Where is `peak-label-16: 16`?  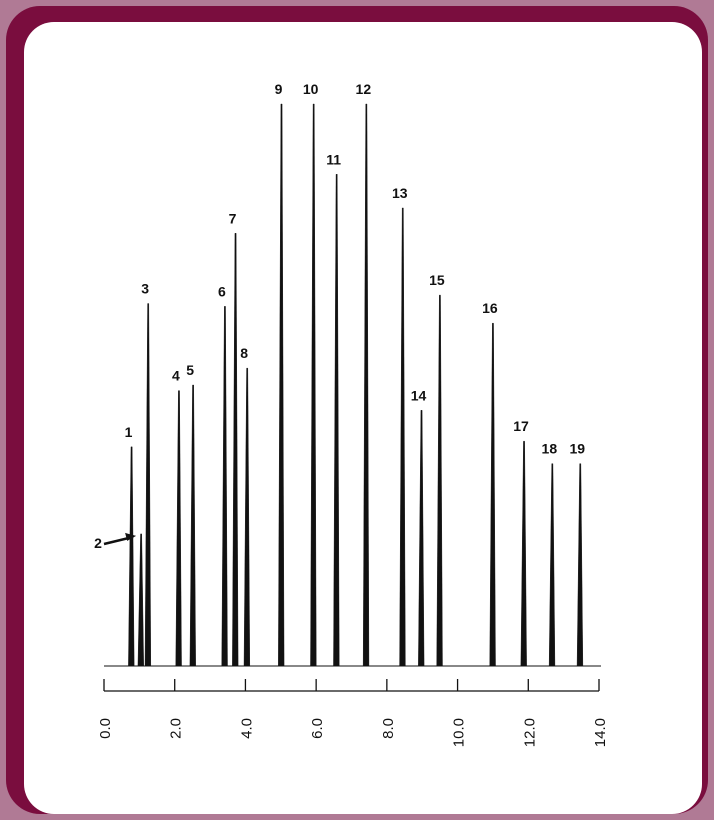 peak-label-16: 16 is located at coordinates (490, 308).